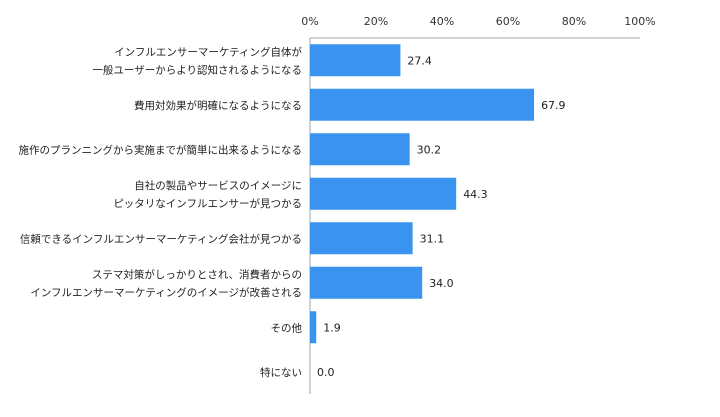  Describe the element at coordinates (574, 21) in the screenshot. I see `x-tick-label: 80%` at that location.